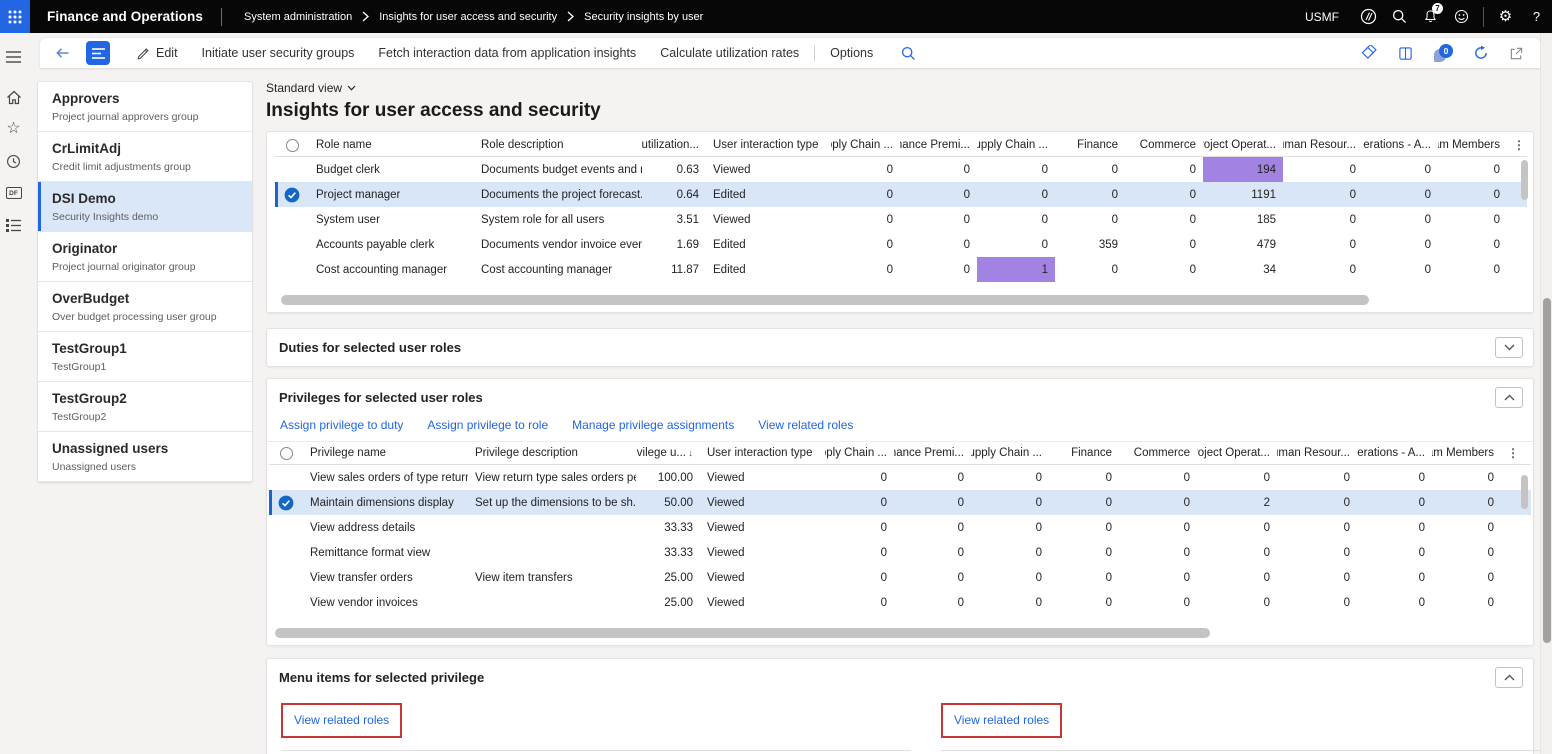 The width and height of the screenshot is (1552, 754). What do you see at coordinates (852, 53) in the screenshot?
I see `options-menu-button: Options` at bounding box center [852, 53].